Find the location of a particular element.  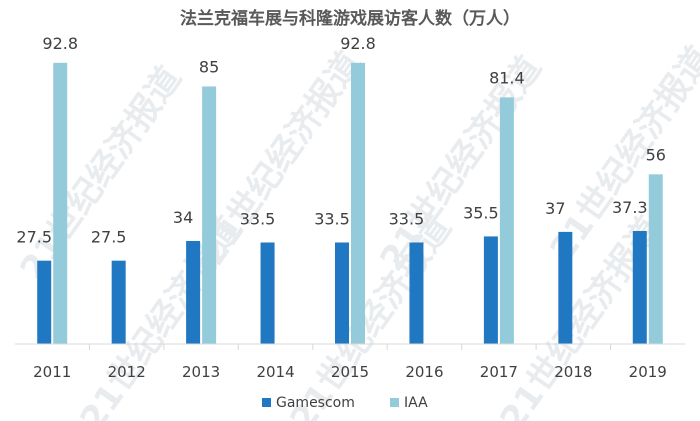

x-tick-label: 2017 is located at coordinates (499, 372).